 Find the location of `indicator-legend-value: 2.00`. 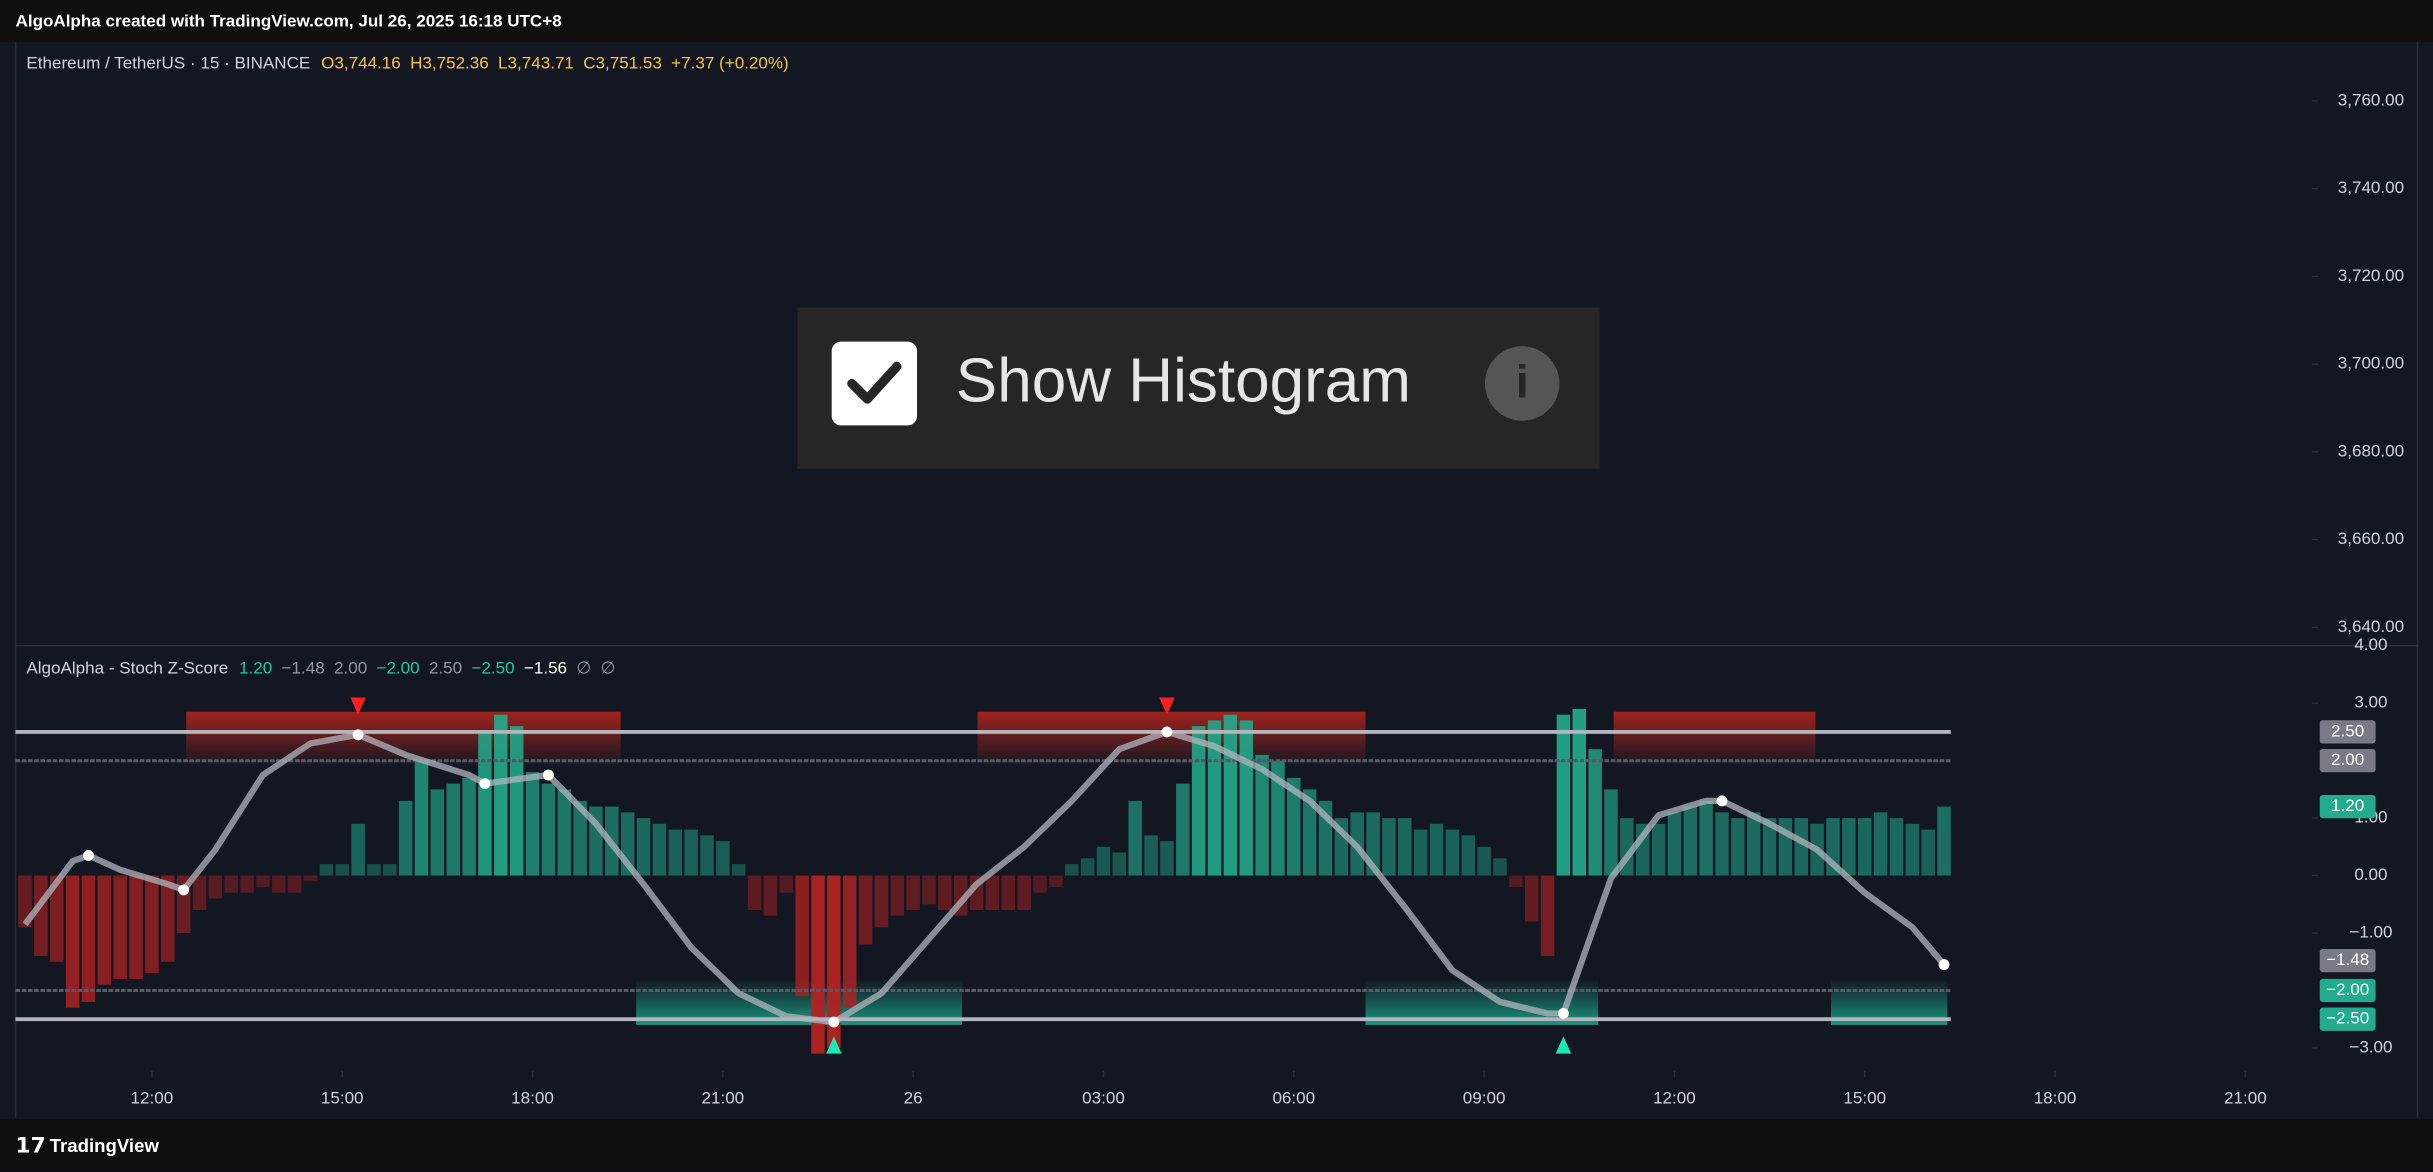

indicator-legend-value: 2.00 is located at coordinates (350, 668).